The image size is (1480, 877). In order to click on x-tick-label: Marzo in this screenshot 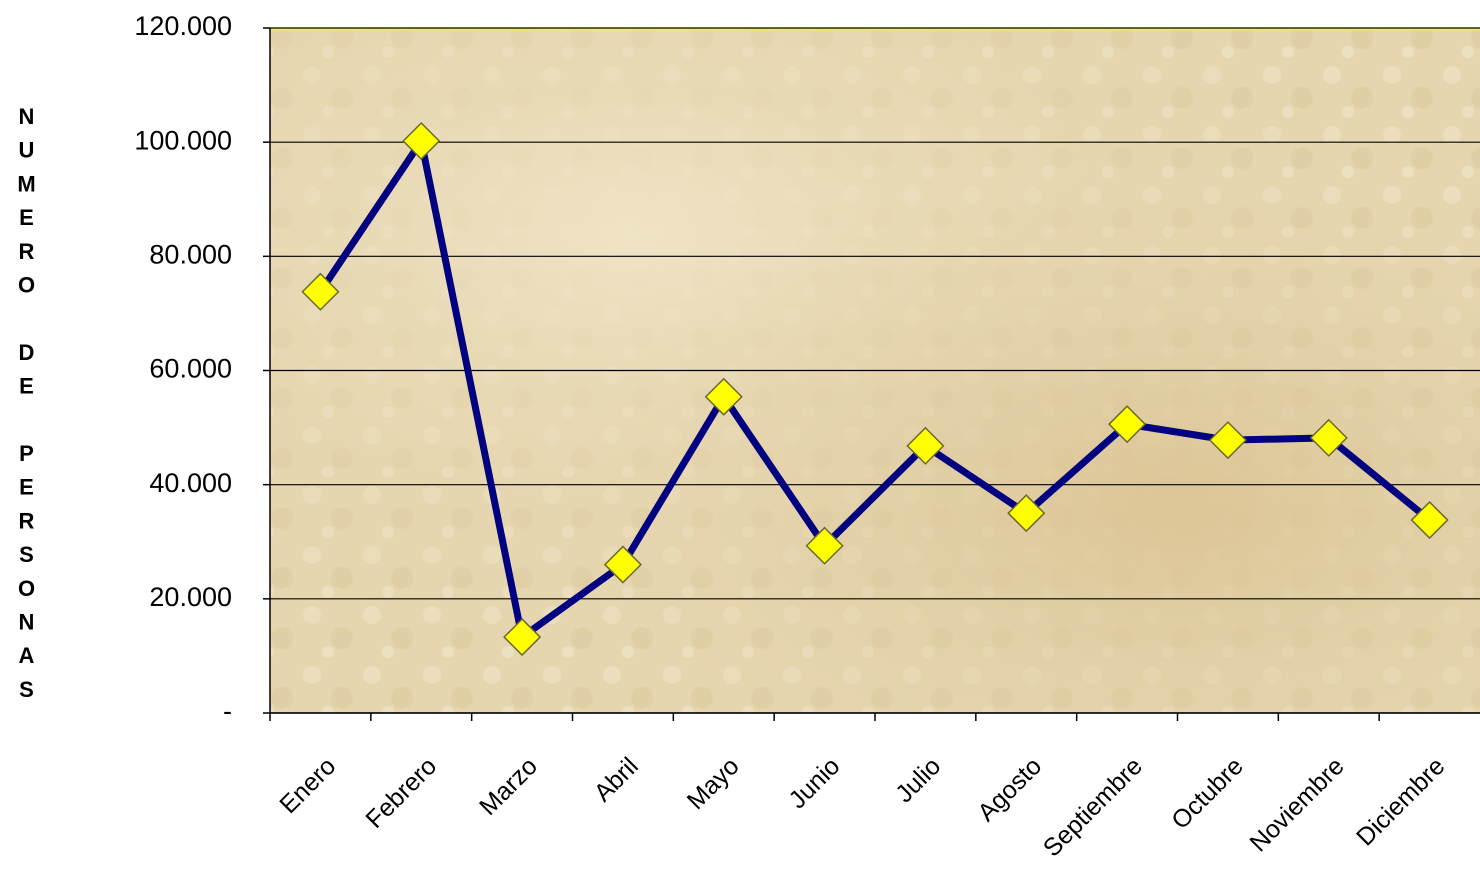, I will do `click(508, 786)`.